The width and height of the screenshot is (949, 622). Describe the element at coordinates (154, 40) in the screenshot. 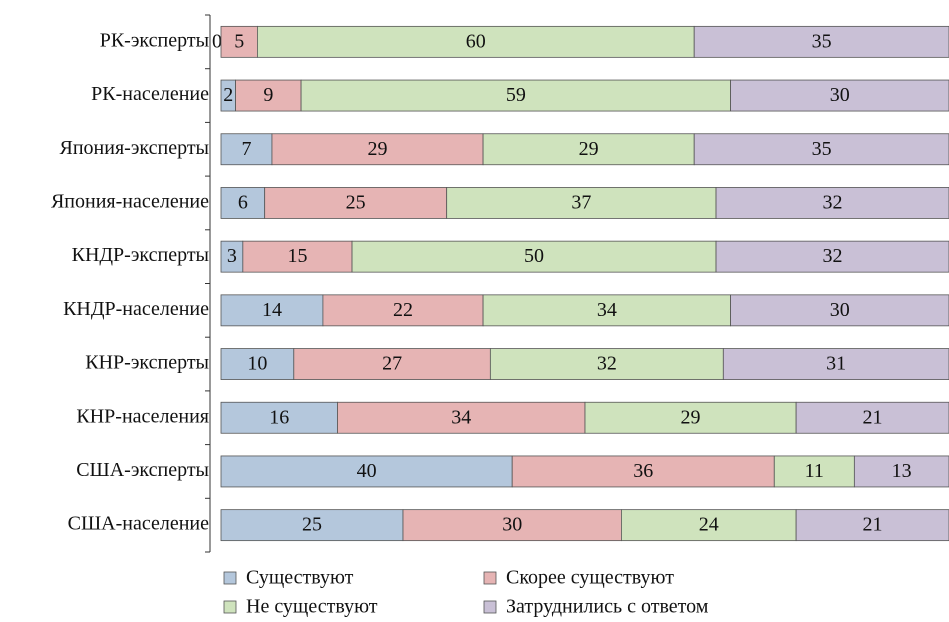

I see `category-label: РК-эксперты` at that location.